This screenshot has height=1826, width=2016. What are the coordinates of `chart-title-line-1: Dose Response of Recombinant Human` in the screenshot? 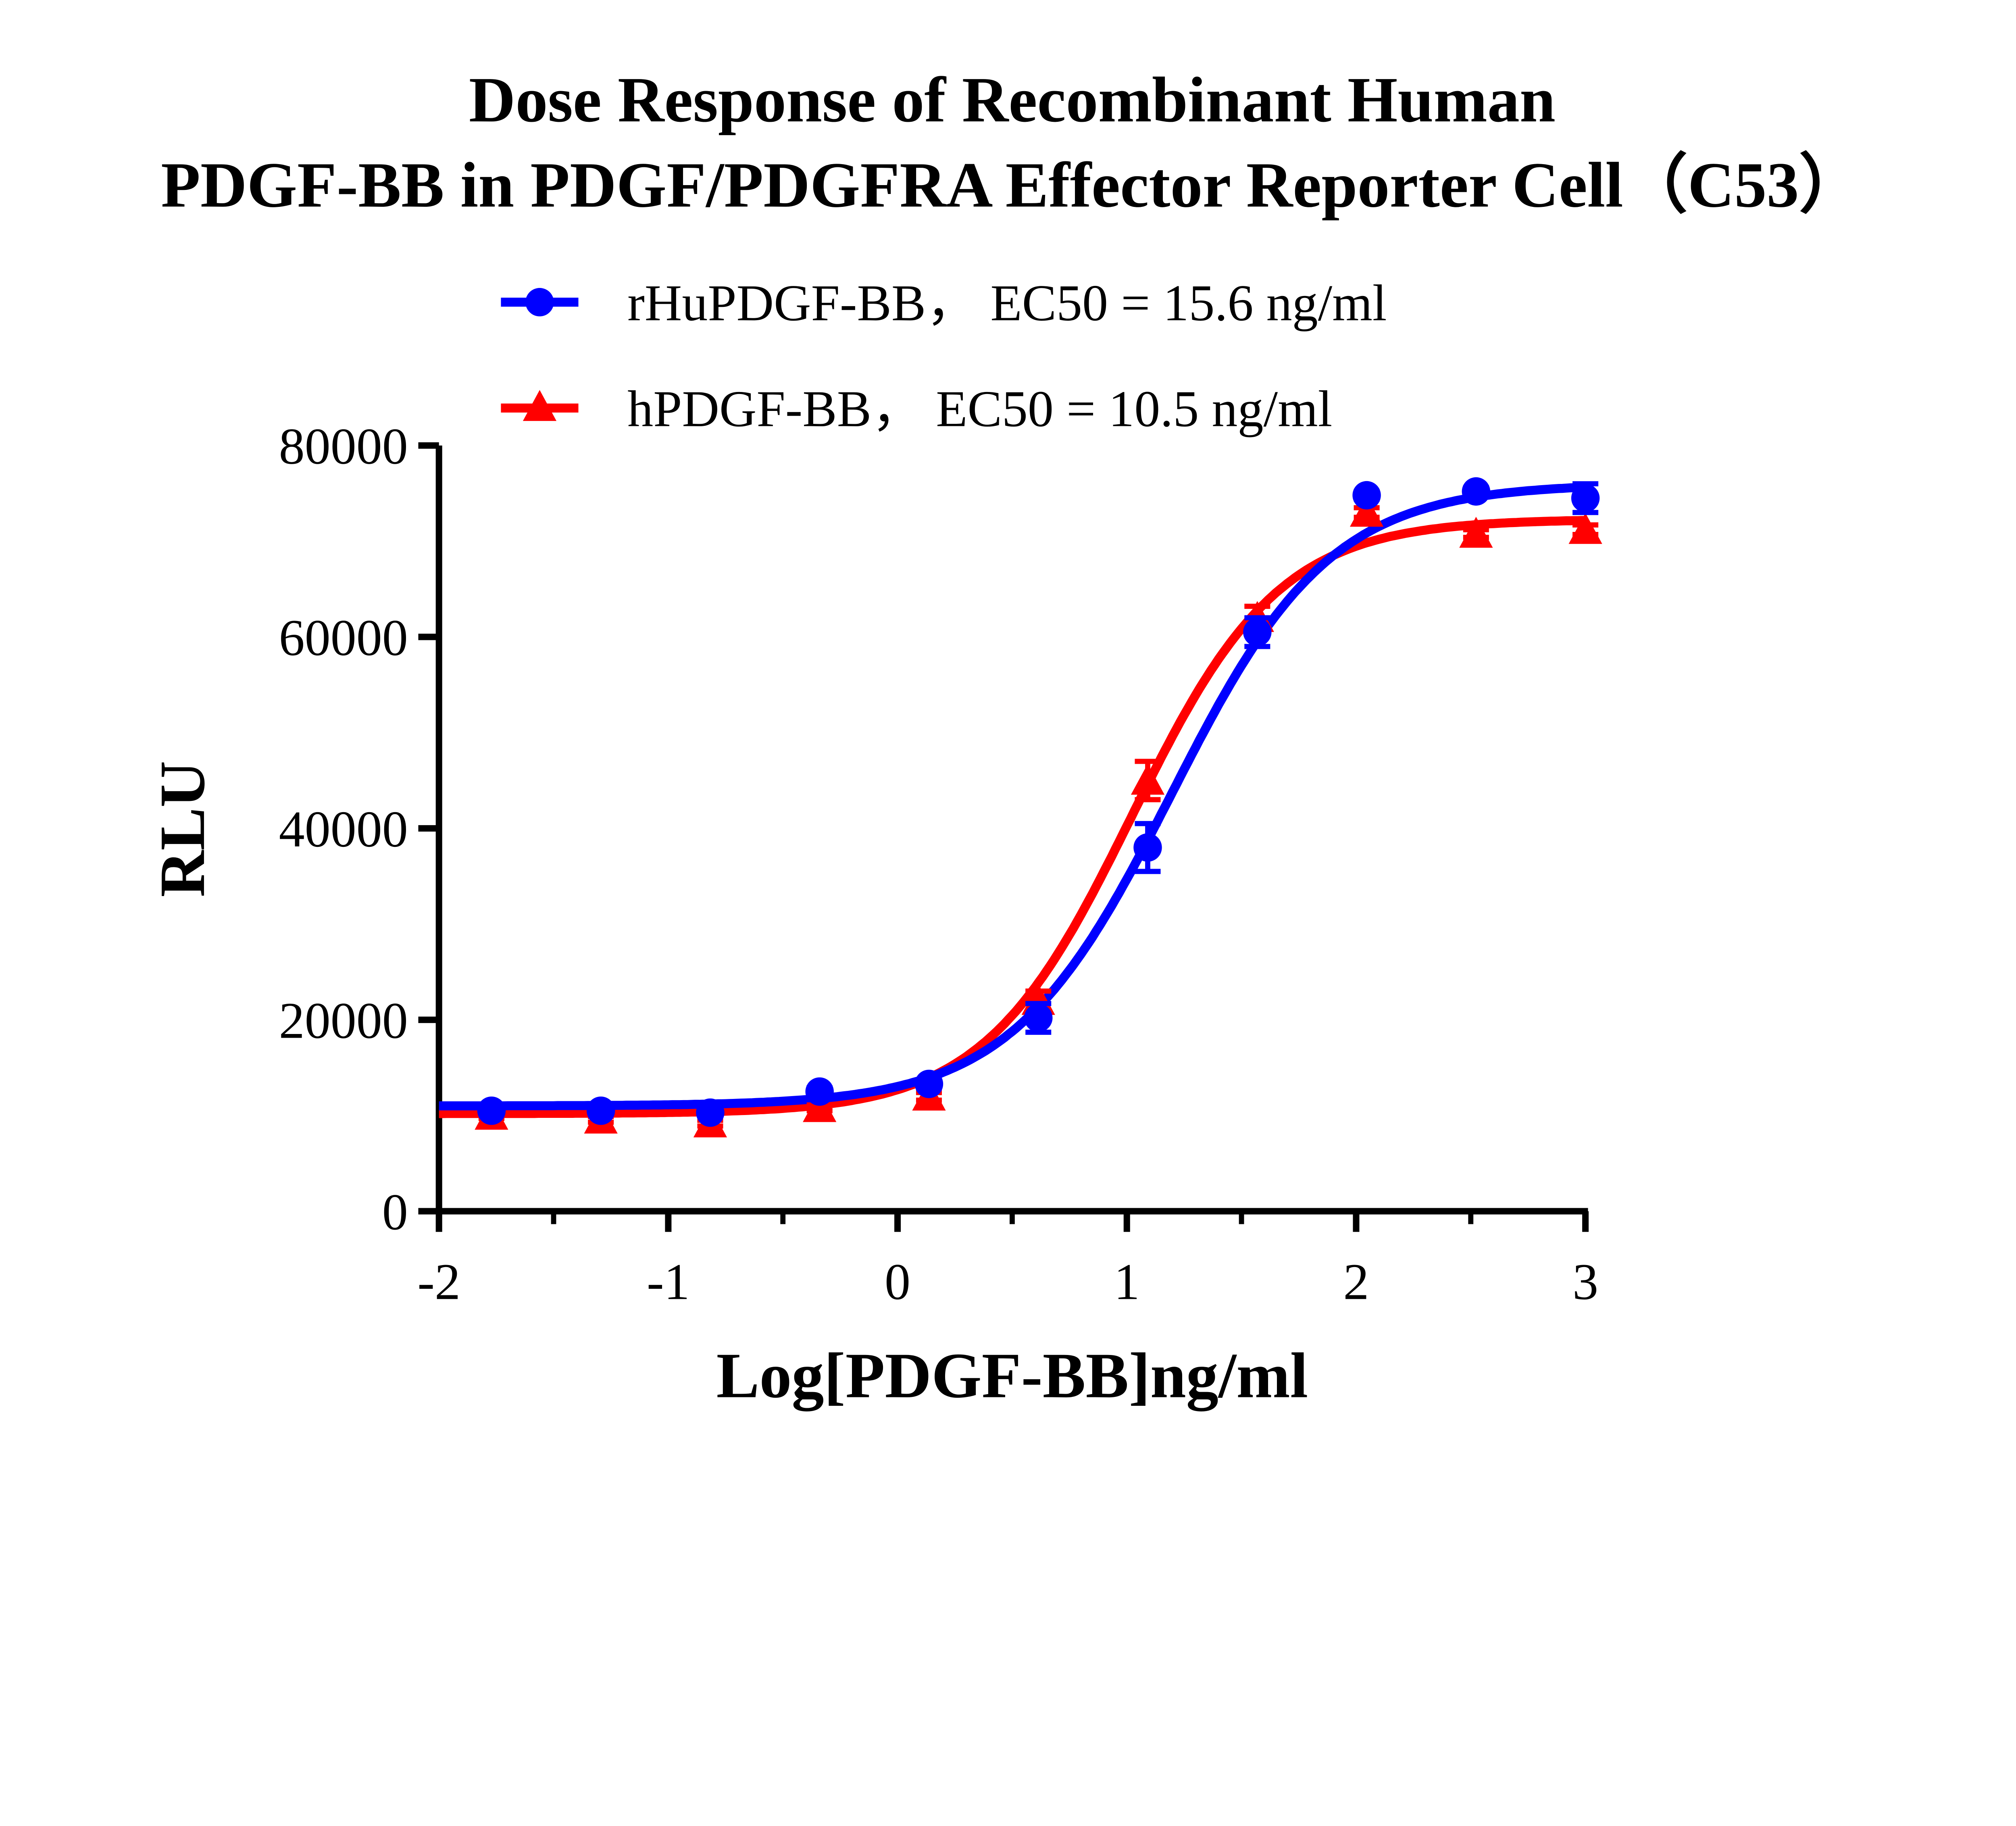 It's located at (1012, 99).